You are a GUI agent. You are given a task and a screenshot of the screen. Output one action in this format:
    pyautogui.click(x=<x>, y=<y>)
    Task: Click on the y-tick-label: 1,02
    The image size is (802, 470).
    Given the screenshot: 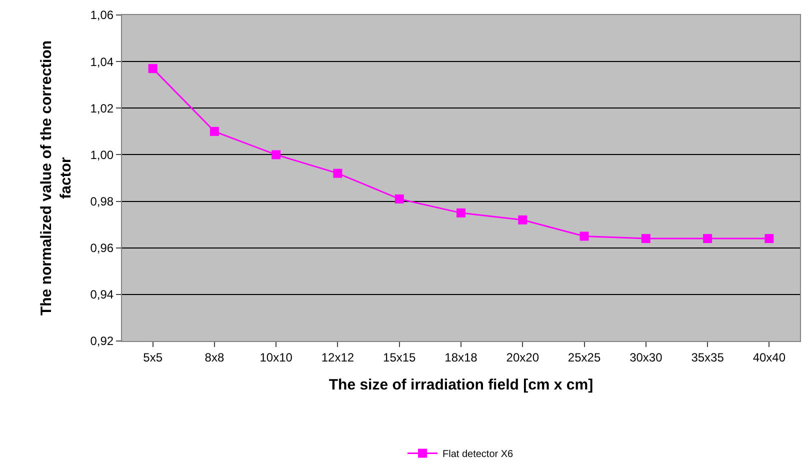 What is the action you would take?
    pyautogui.click(x=102, y=108)
    